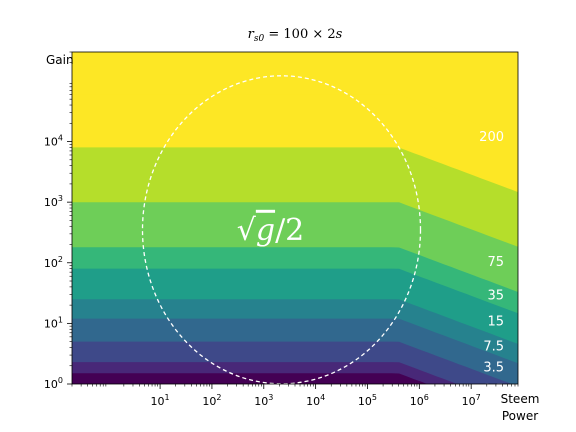  I want to click on y-axis: 10⁰ 10¹ 10² 10³ 10⁴, so click(58, 221).